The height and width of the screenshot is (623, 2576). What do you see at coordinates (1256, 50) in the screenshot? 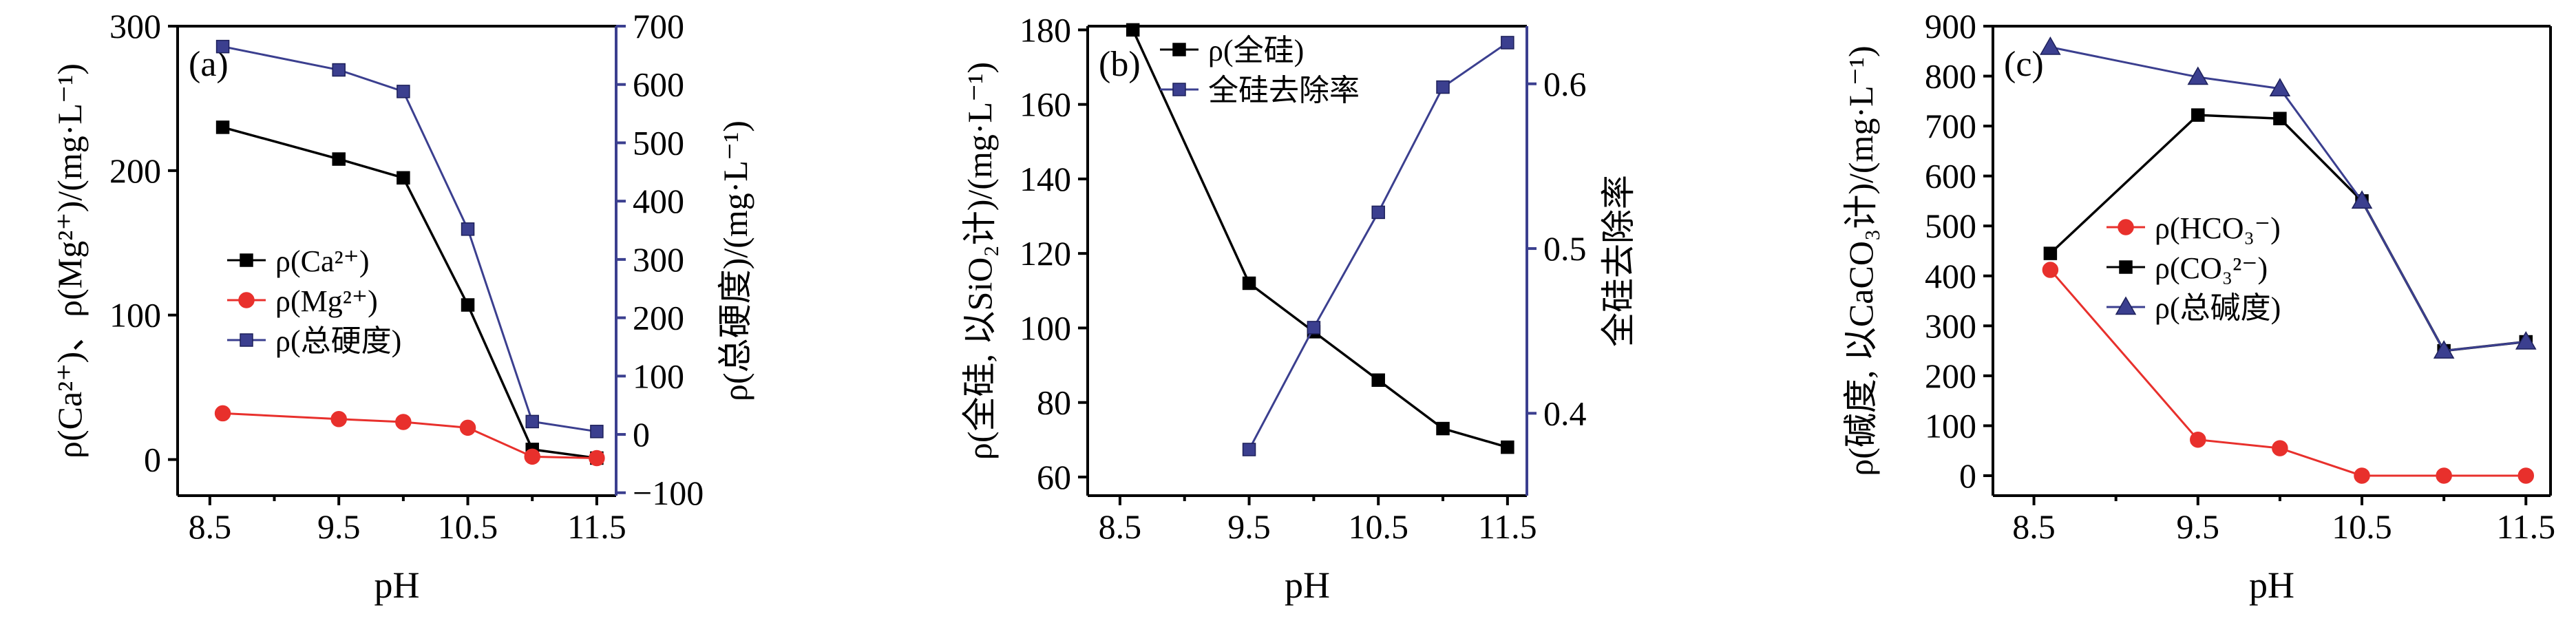
I see `legend-label: ρ(全硅)` at bounding box center [1256, 50].